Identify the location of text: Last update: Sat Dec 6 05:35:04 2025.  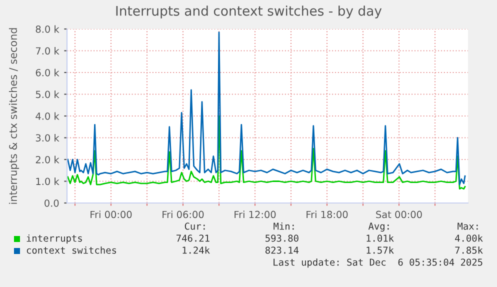
(378, 263).